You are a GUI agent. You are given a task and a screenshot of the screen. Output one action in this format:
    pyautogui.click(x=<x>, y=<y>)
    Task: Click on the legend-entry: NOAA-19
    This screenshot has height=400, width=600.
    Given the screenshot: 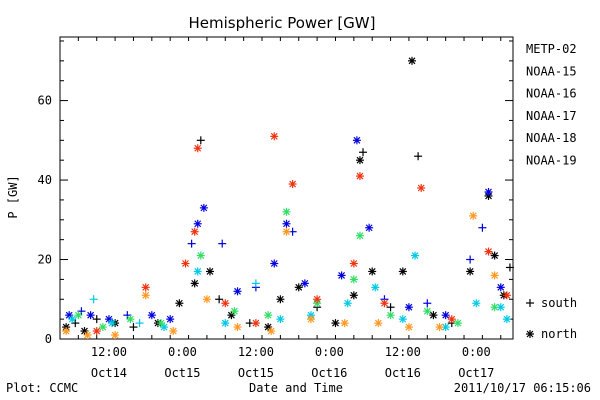 What is the action you would take?
    pyautogui.click(x=551, y=161)
    